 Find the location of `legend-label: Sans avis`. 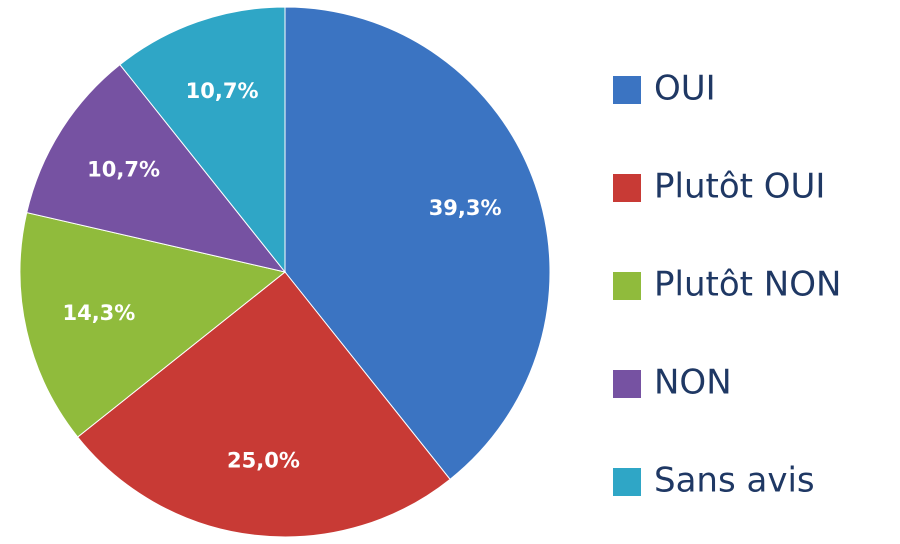

legend-label: Sans avis is located at coordinates (734, 481).